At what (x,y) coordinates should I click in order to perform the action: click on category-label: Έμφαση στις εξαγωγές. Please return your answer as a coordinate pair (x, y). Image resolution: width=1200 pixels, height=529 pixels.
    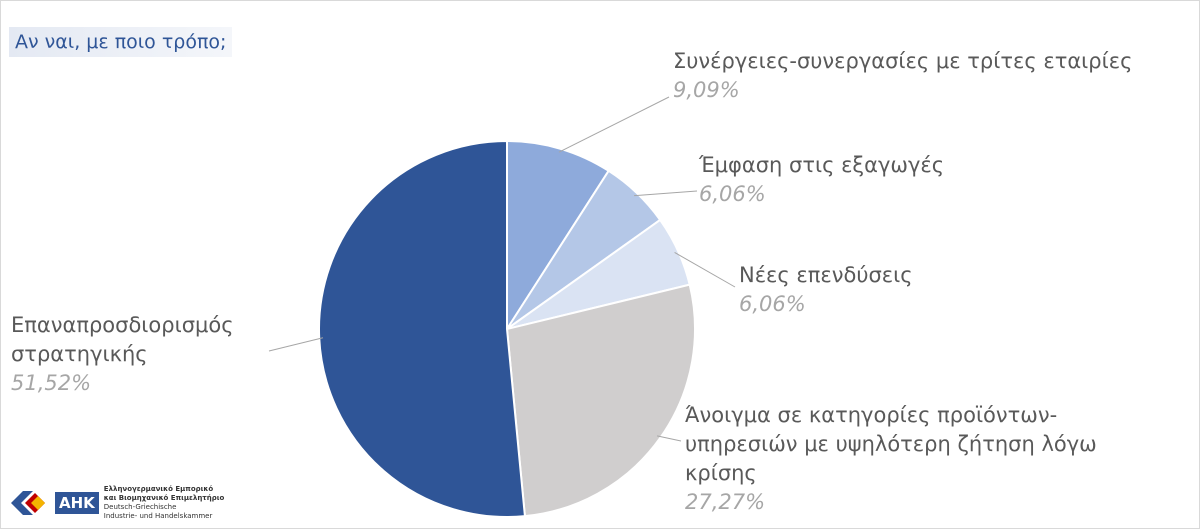
    Looking at the image, I should click on (822, 165).